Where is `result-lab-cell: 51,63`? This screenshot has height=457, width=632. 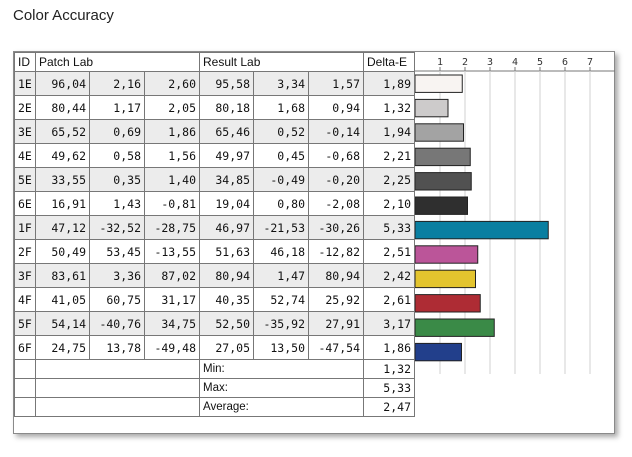
result-lab-cell: 51,63 is located at coordinates (226, 251).